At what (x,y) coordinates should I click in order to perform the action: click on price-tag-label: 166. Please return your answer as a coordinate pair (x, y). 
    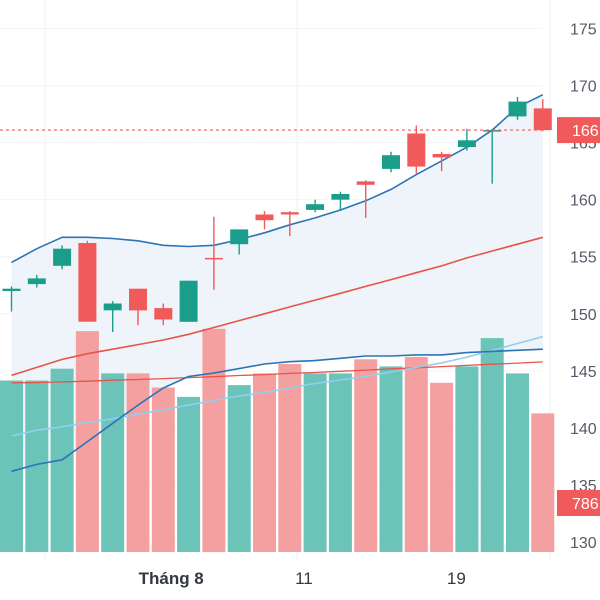
    Looking at the image, I should click on (585, 131).